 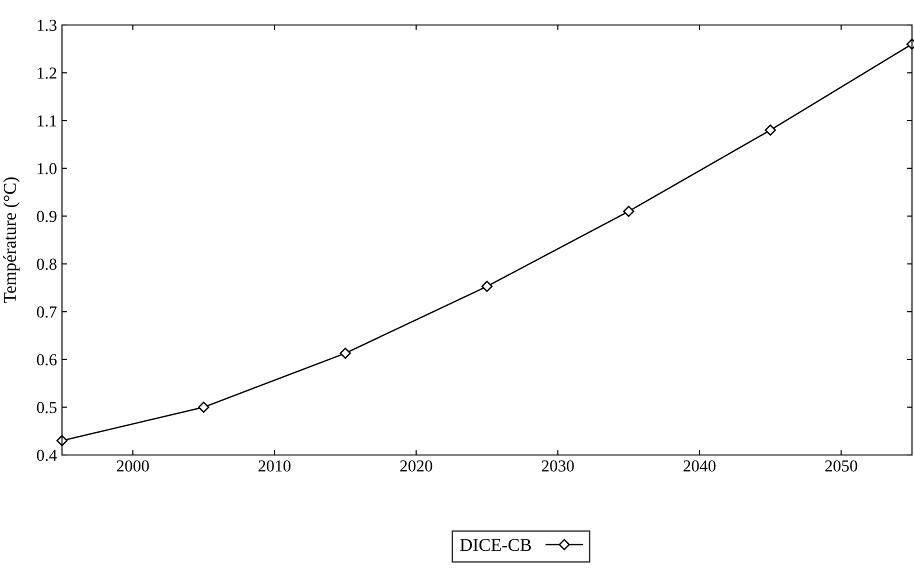 I want to click on y-tick-label: 0.9, so click(x=46, y=216).